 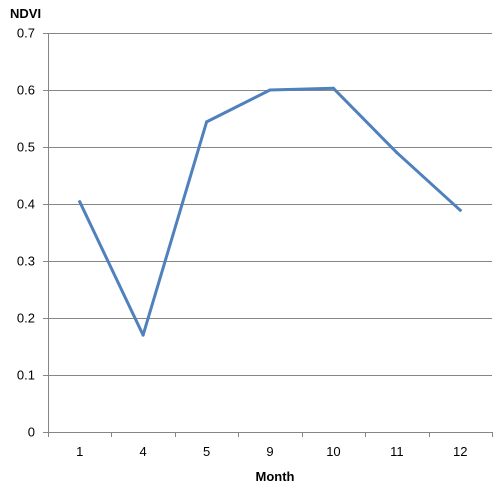 I want to click on x-tick-label: 1, so click(x=79, y=451).